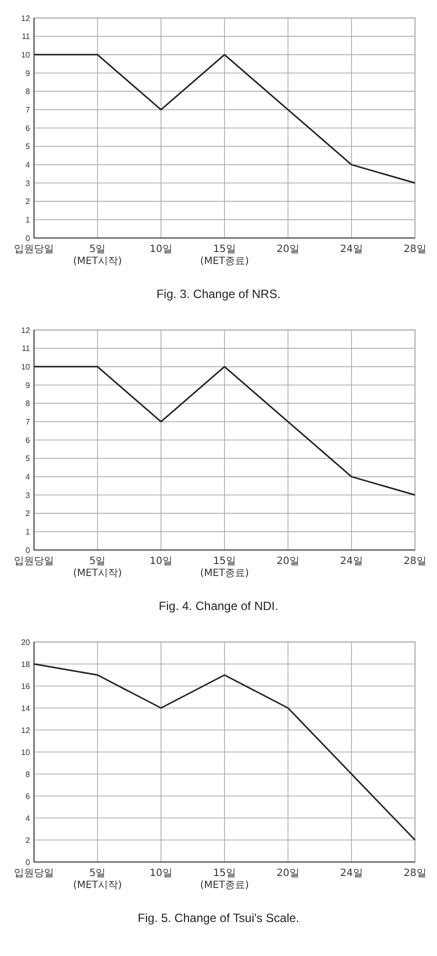 This screenshot has width=437, height=956. What do you see at coordinates (219, 918) in the screenshot?
I see `text: Fig. 5. Change of Tsui's Scale.` at bounding box center [219, 918].